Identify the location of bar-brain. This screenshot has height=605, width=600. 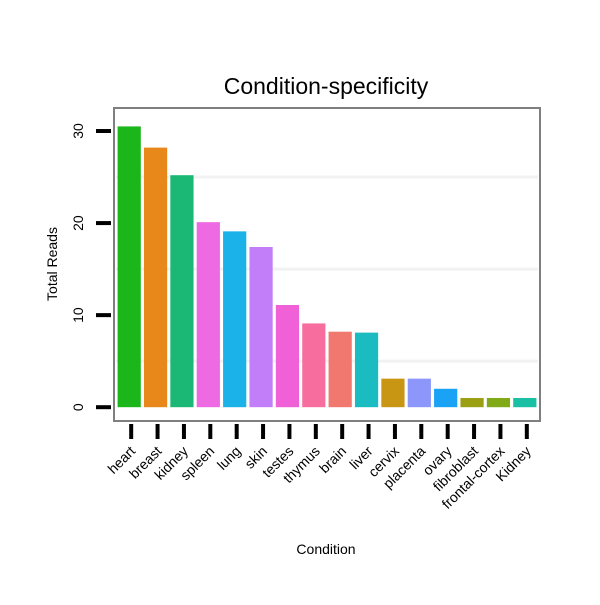
(340, 369).